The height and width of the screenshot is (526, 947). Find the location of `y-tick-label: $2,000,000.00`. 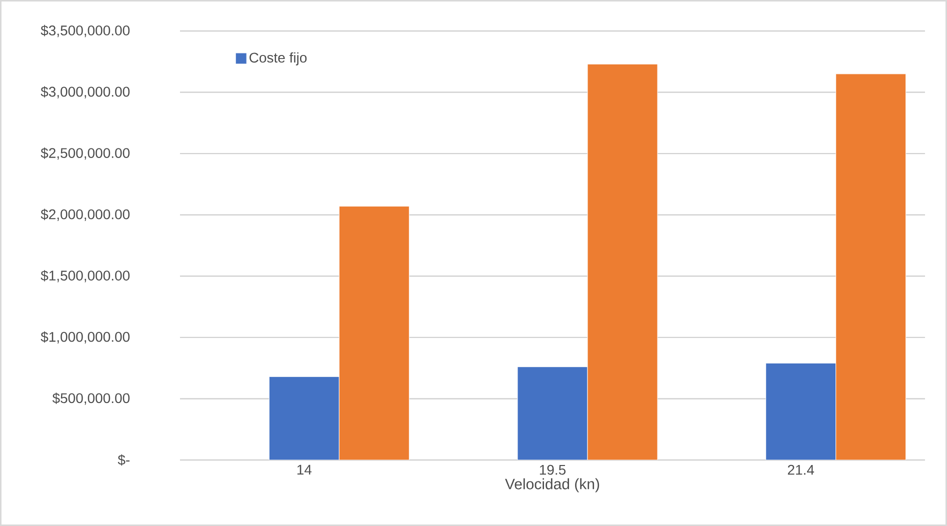

y-tick-label: $2,000,000.00 is located at coordinates (85, 214).